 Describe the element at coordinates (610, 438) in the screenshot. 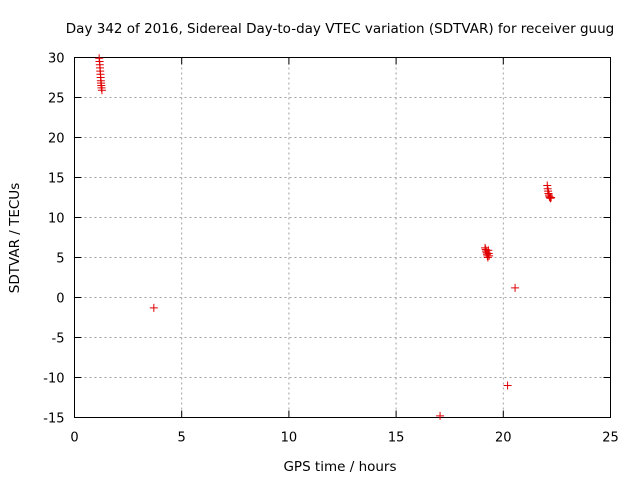

I see `x-tick-label: 25` at that location.